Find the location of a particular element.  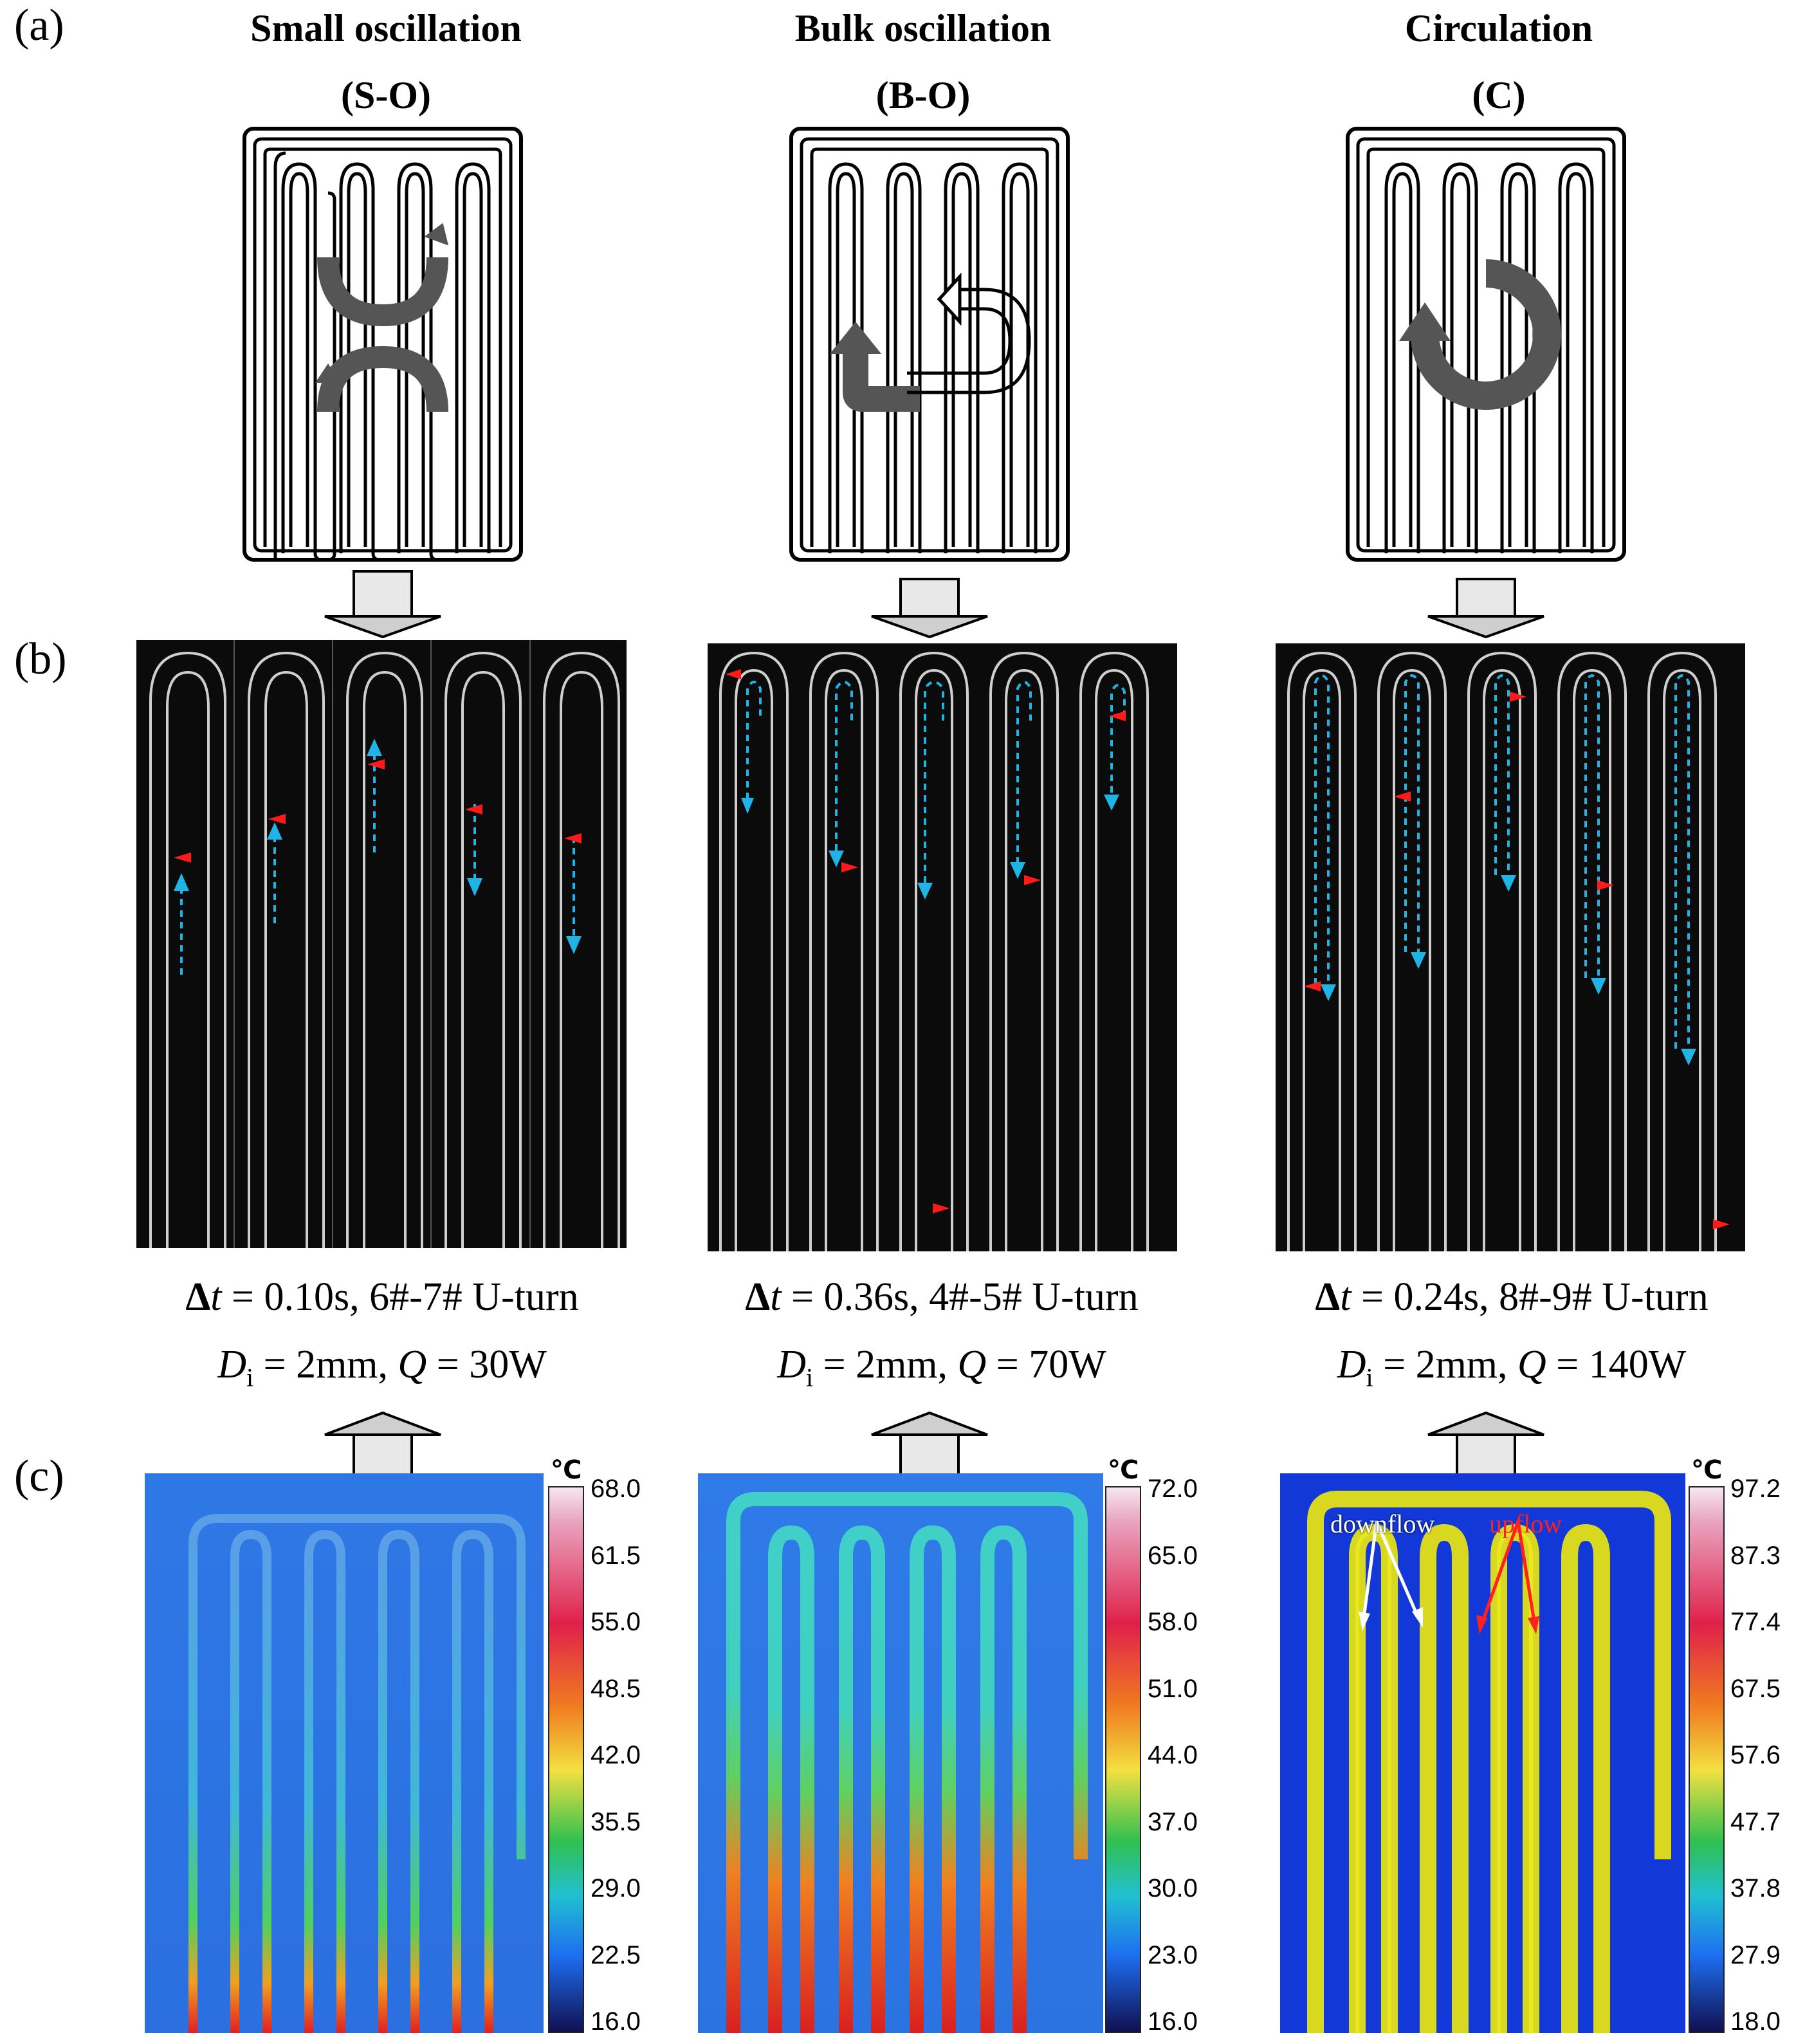

label-upflow: upflow is located at coordinates (1525, 1524).